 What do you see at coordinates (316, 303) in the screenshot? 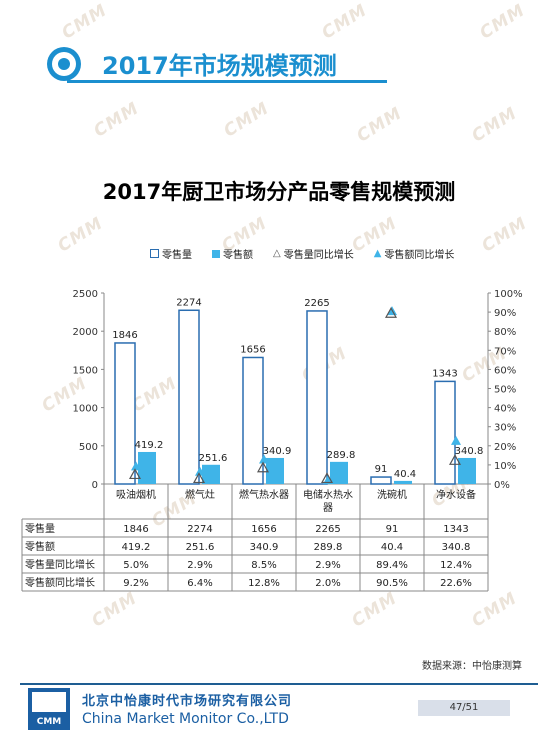
I see `data-label-retail-volume: 2265` at bounding box center [316, 303].